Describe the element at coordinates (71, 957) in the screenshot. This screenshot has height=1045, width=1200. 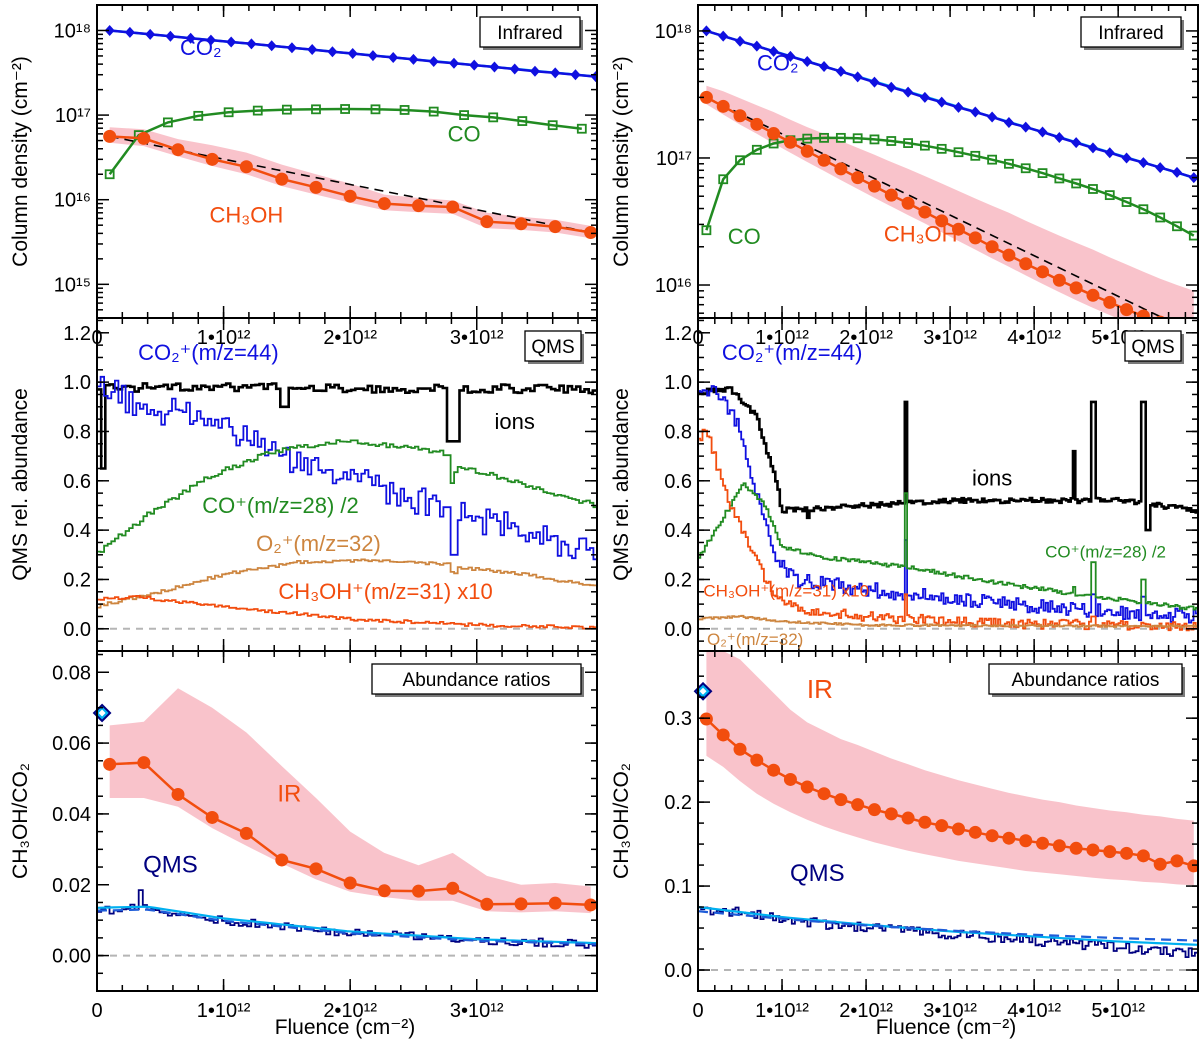
I see `y-tick-label: 0.00` at that location.